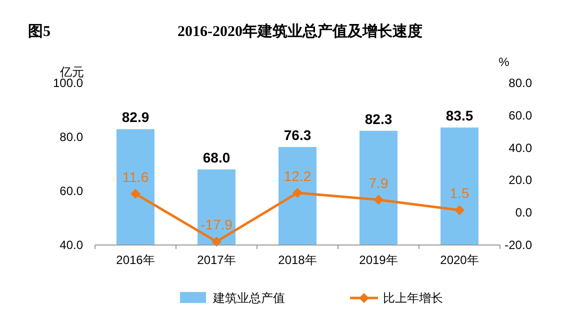  I want to click on data-label: 12.2, so click(298, 176).